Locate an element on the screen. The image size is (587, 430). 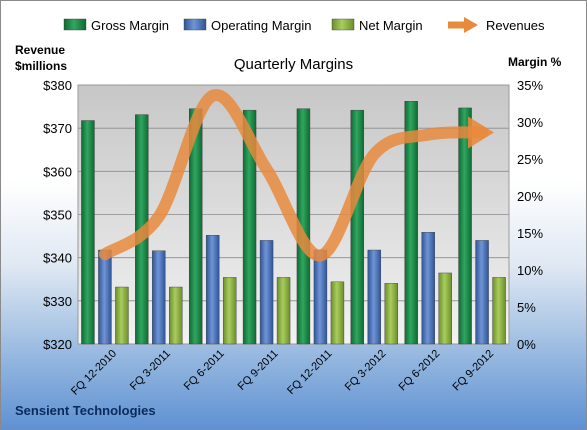
x-tick-label: FQ 12-2010 is located at coordinates (94, 373).